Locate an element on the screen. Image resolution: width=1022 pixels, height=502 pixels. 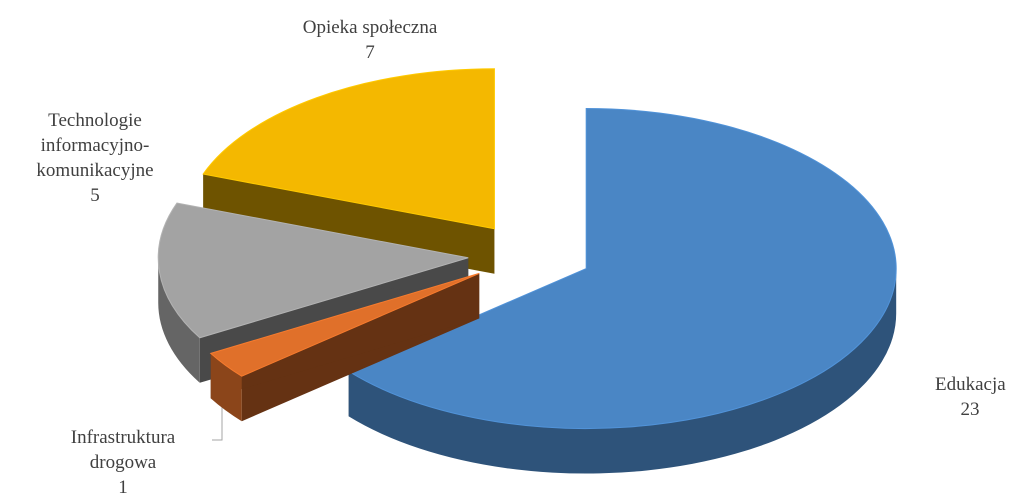
slice-value: 5 is located at coordinates (95, 195).